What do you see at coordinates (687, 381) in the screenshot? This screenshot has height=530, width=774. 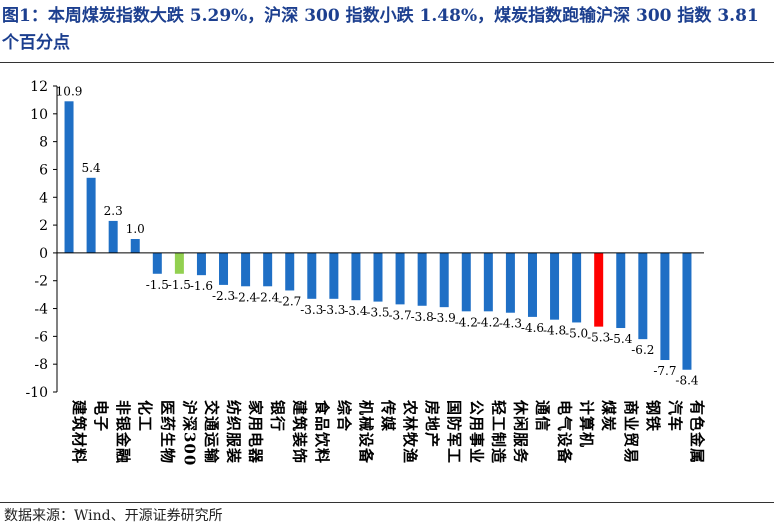 I see `data-label: -8.4` at bounding box center [687, 381].